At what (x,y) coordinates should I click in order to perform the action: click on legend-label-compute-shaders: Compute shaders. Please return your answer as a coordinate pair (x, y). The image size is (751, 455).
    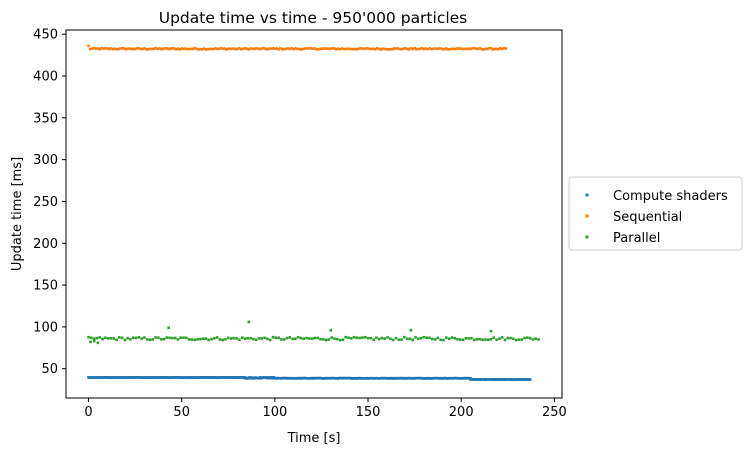
    Looking at the image, I should click on (670, 196).